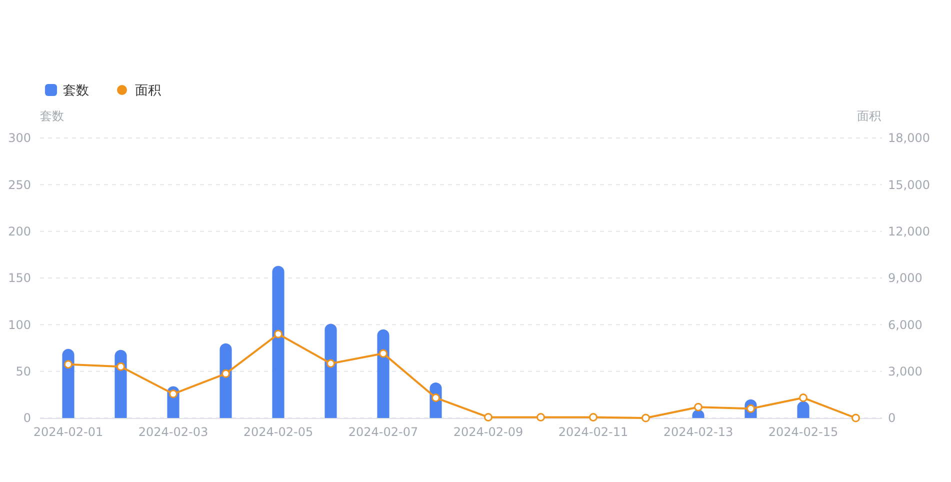 This screenshot has height=482, width=951. What do you see at coordinates (869, 116) in the screenshot?
I see `y2-axis-title: 面积` at bounding box center [869, 116].